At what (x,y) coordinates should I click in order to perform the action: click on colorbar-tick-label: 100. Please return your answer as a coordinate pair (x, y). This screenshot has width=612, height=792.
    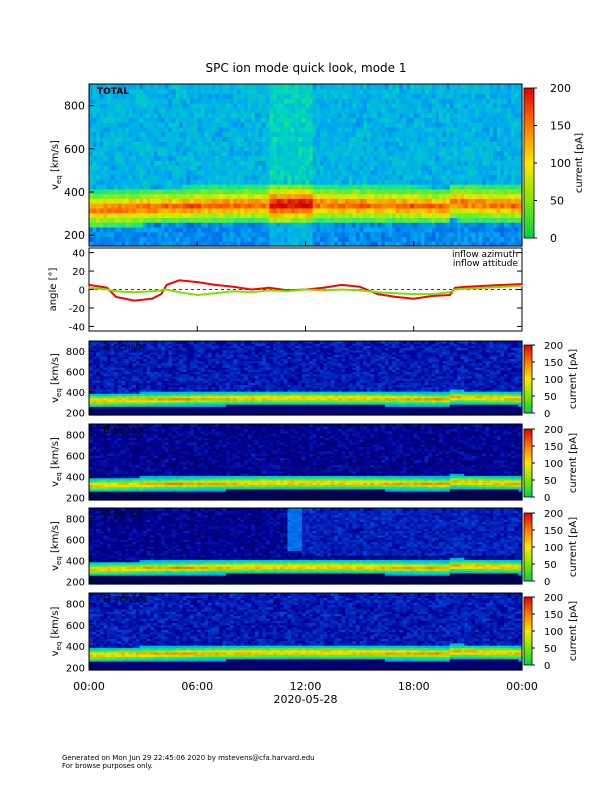
    Looking at the image, I should click on (560, 163).